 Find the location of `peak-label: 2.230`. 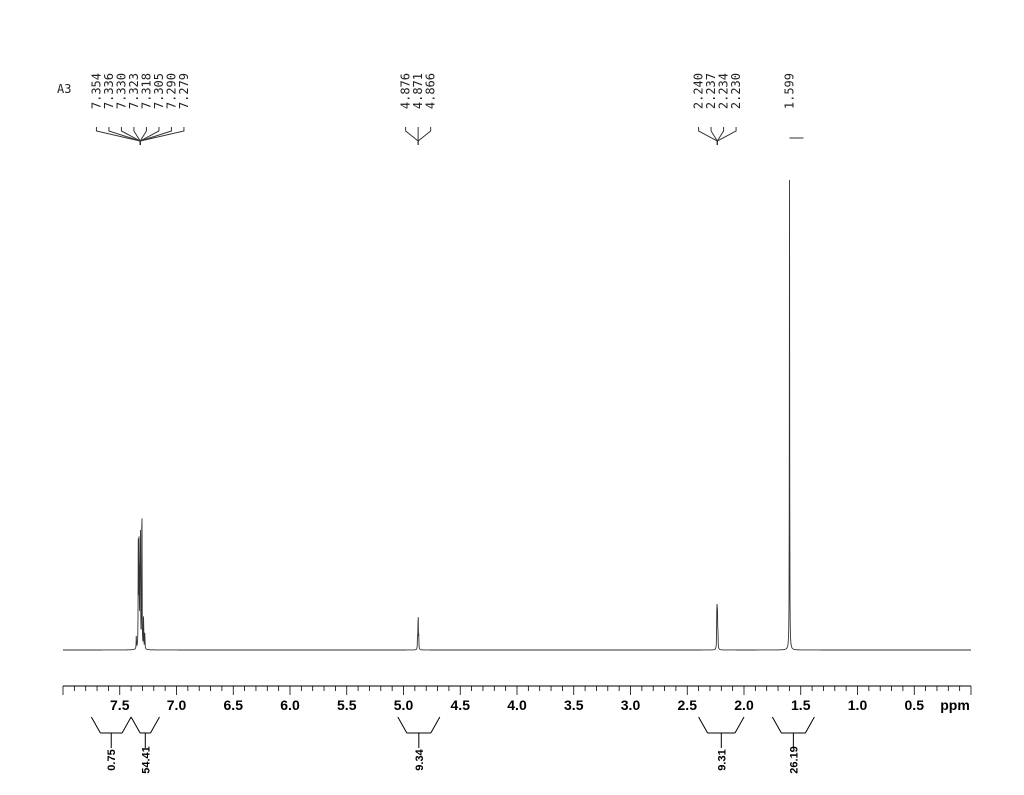

peak-label: 2.230 is located at coordinates (736, 91).